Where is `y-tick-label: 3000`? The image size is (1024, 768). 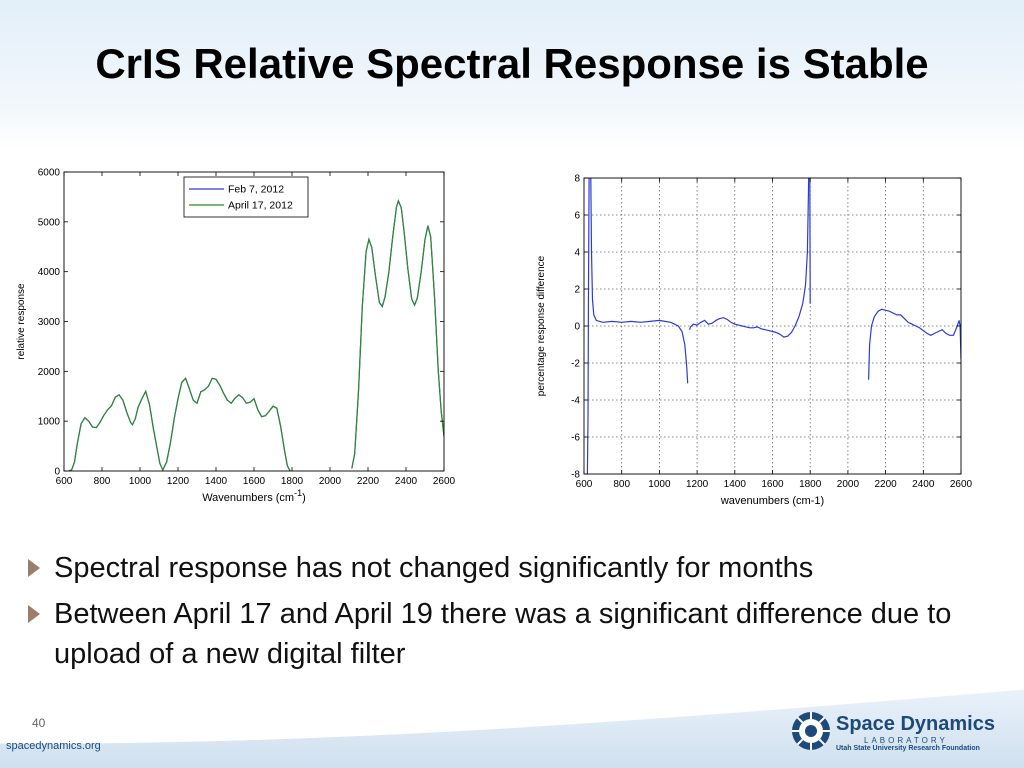
y-tick-label: 3000 is located at coordinates (49, 322).